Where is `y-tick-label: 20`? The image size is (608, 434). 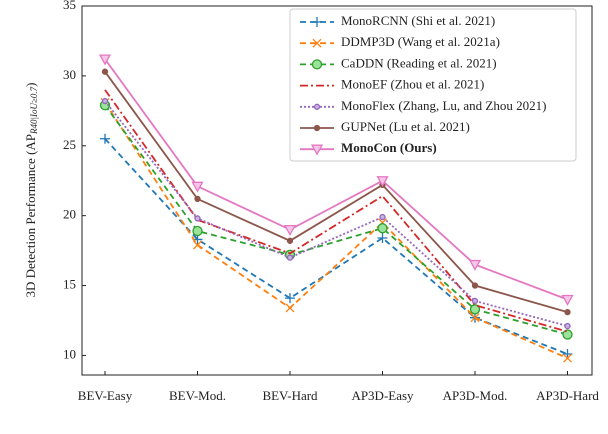 y-tick-label: 20 is located at coordinates (69, 214).